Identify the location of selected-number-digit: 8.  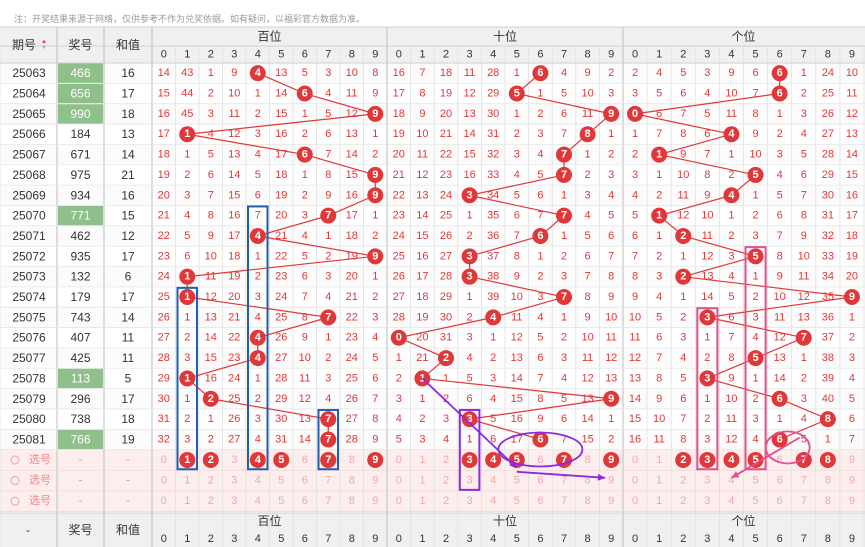
(828, 460).